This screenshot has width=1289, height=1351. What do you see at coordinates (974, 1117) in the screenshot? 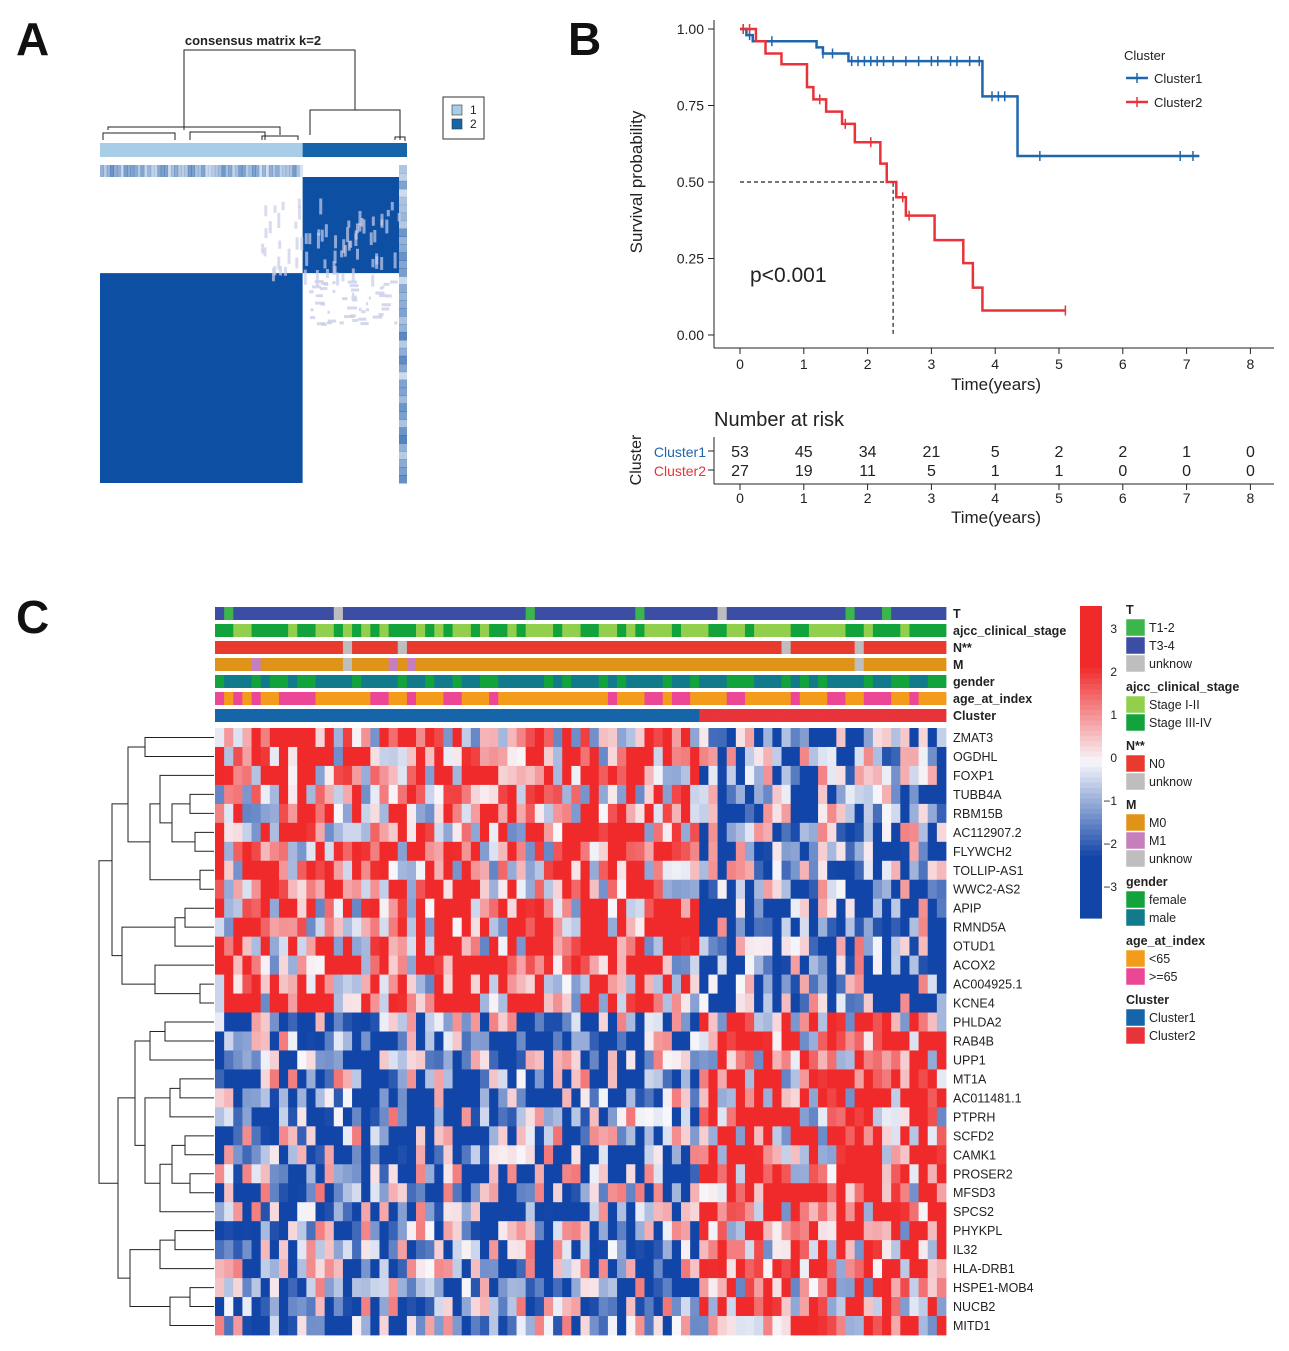
I see `gene-label: PTPRH` at bounding box center [974, 1117].